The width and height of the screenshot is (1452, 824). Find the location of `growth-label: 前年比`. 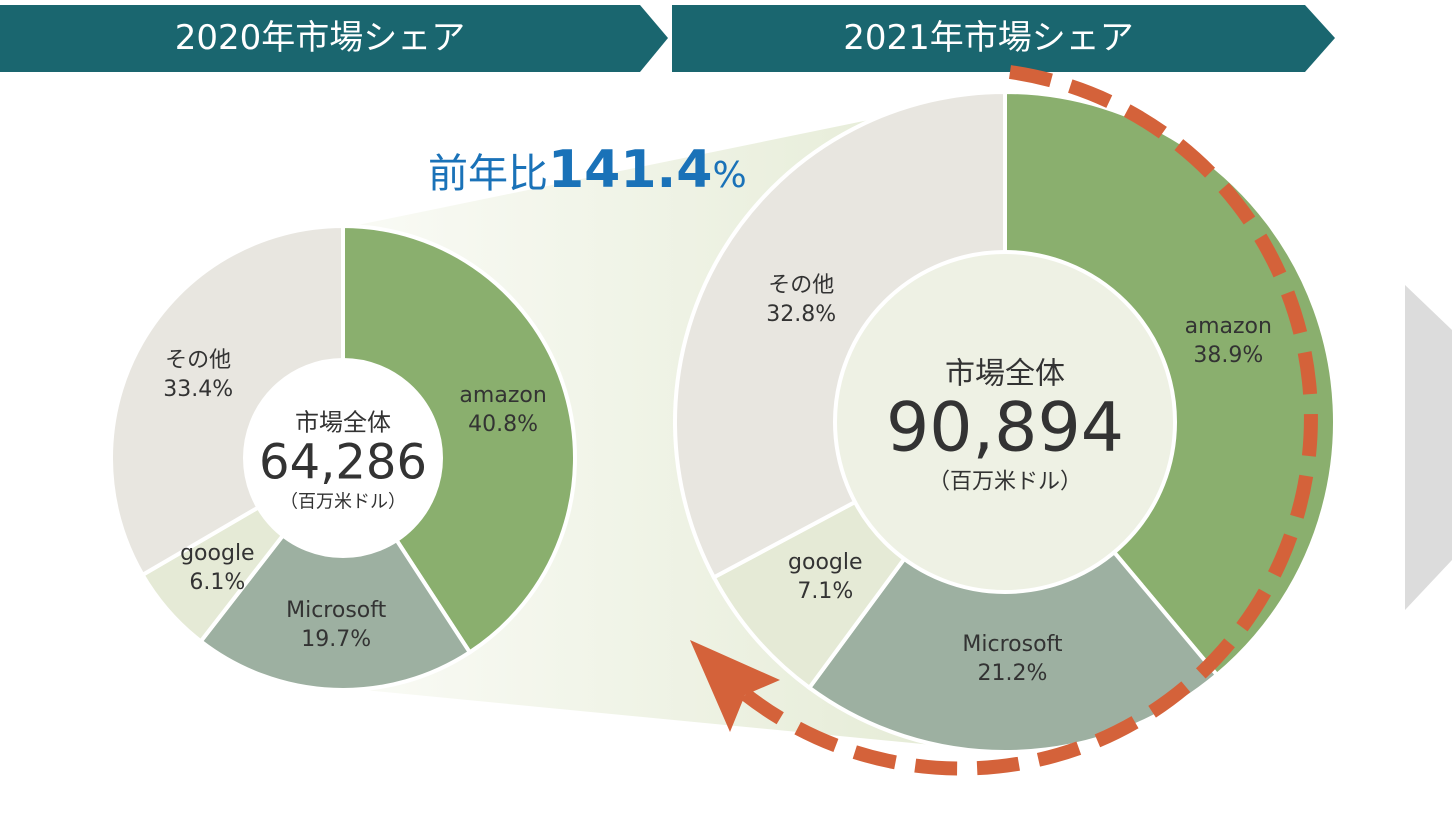

growth-label: 前年比 is located at coordinates (488, 174).